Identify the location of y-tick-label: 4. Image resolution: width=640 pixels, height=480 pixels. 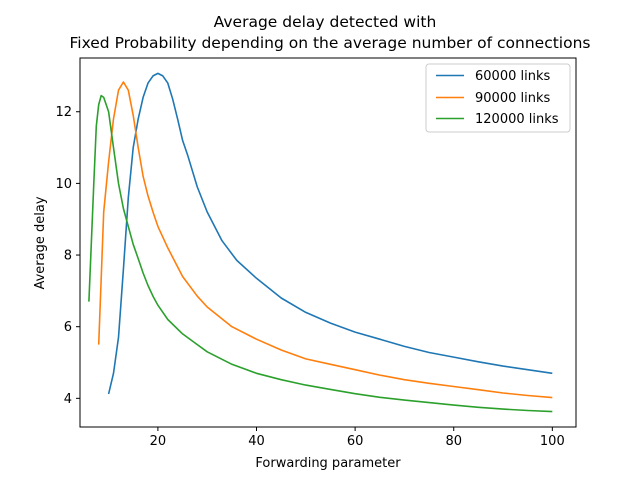
(68, 399).